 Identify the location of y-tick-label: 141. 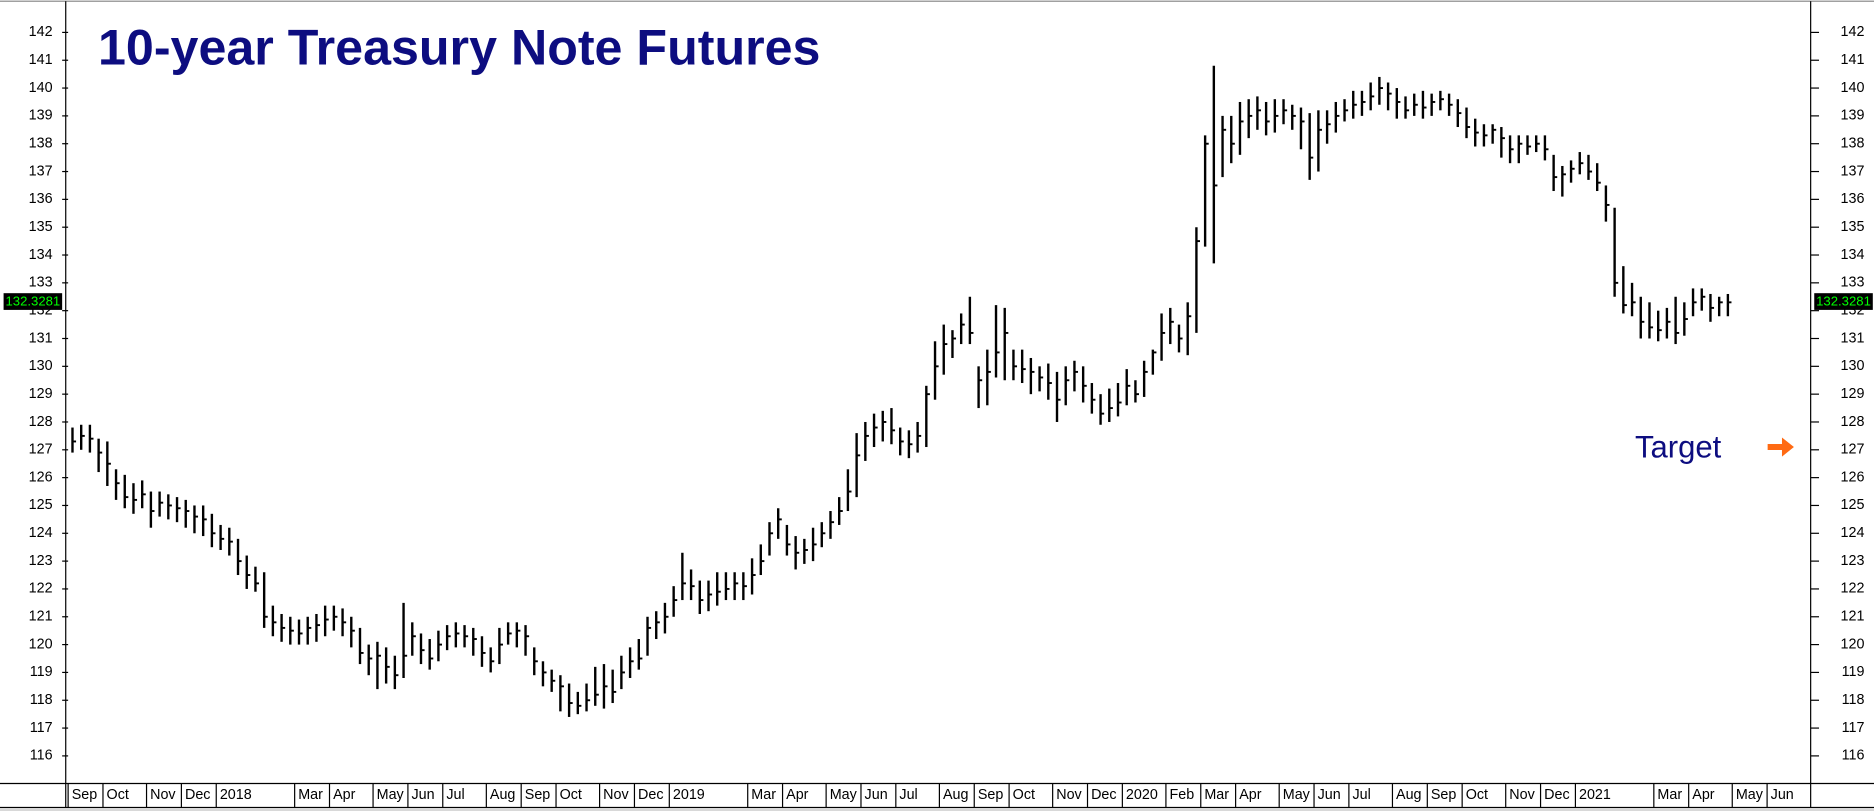
(41, 60).